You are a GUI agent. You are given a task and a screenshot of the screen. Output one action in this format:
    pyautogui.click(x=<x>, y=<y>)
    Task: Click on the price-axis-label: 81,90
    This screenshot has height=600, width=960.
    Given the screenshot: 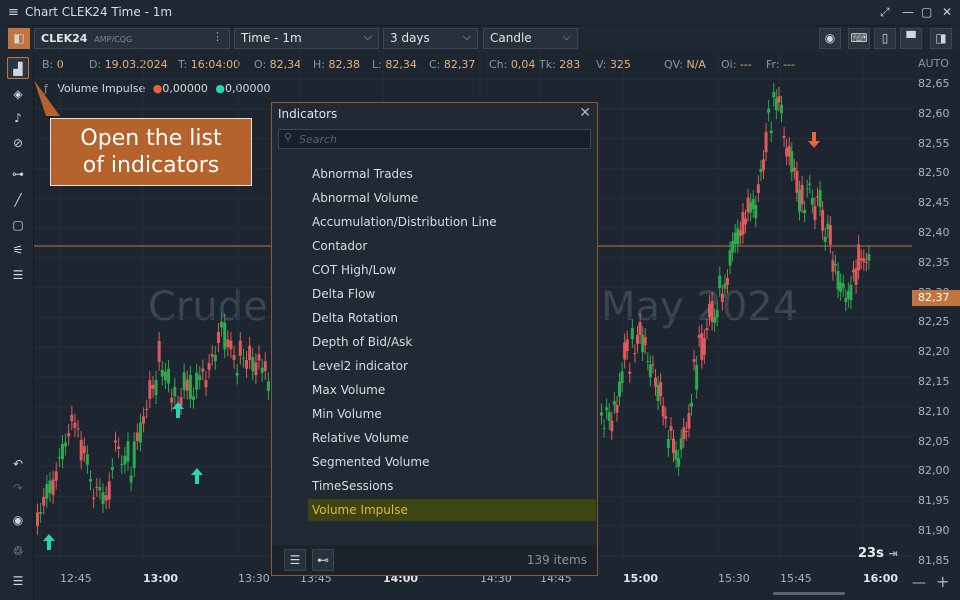 What is the action you would take?
    pyautogui.click(x=934, y=530)
    